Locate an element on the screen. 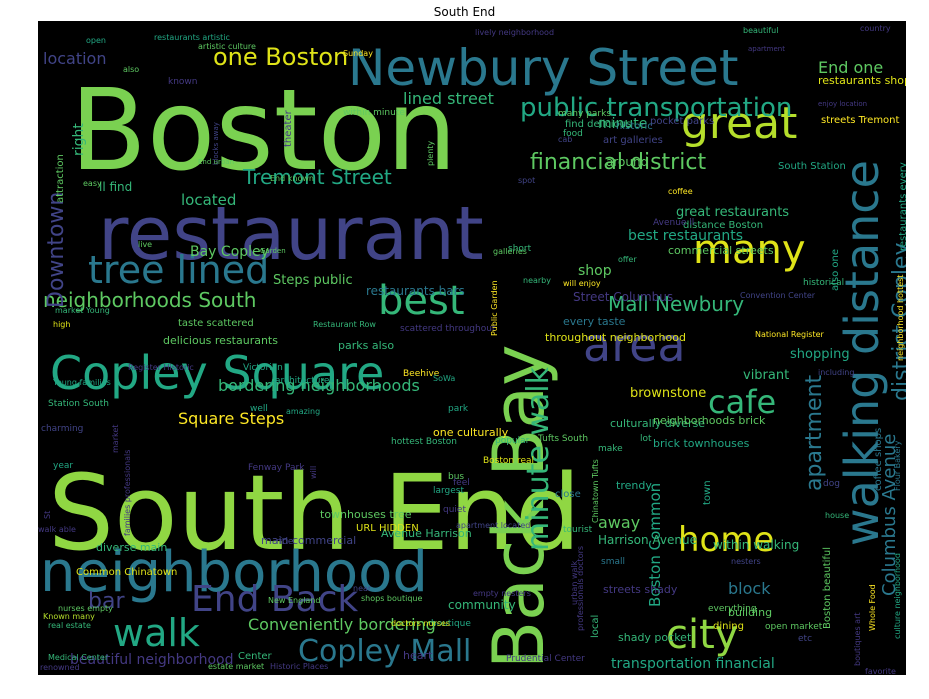 The width and height of the screenshot is (929, 699). cloud-word: right is located at coordinates (79, 139).